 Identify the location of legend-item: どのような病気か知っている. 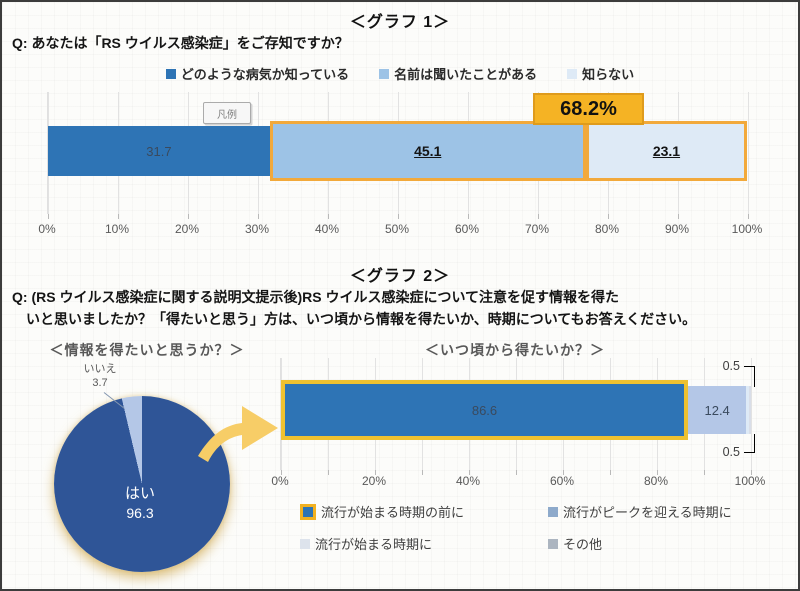
(257, 73).